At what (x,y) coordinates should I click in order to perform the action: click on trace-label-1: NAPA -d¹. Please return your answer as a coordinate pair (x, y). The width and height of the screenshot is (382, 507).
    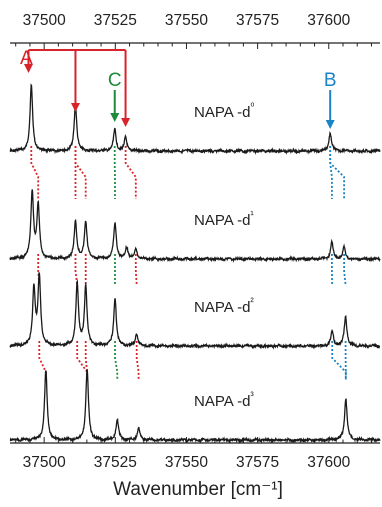
    Looking at the image, I should click on (224, 219).